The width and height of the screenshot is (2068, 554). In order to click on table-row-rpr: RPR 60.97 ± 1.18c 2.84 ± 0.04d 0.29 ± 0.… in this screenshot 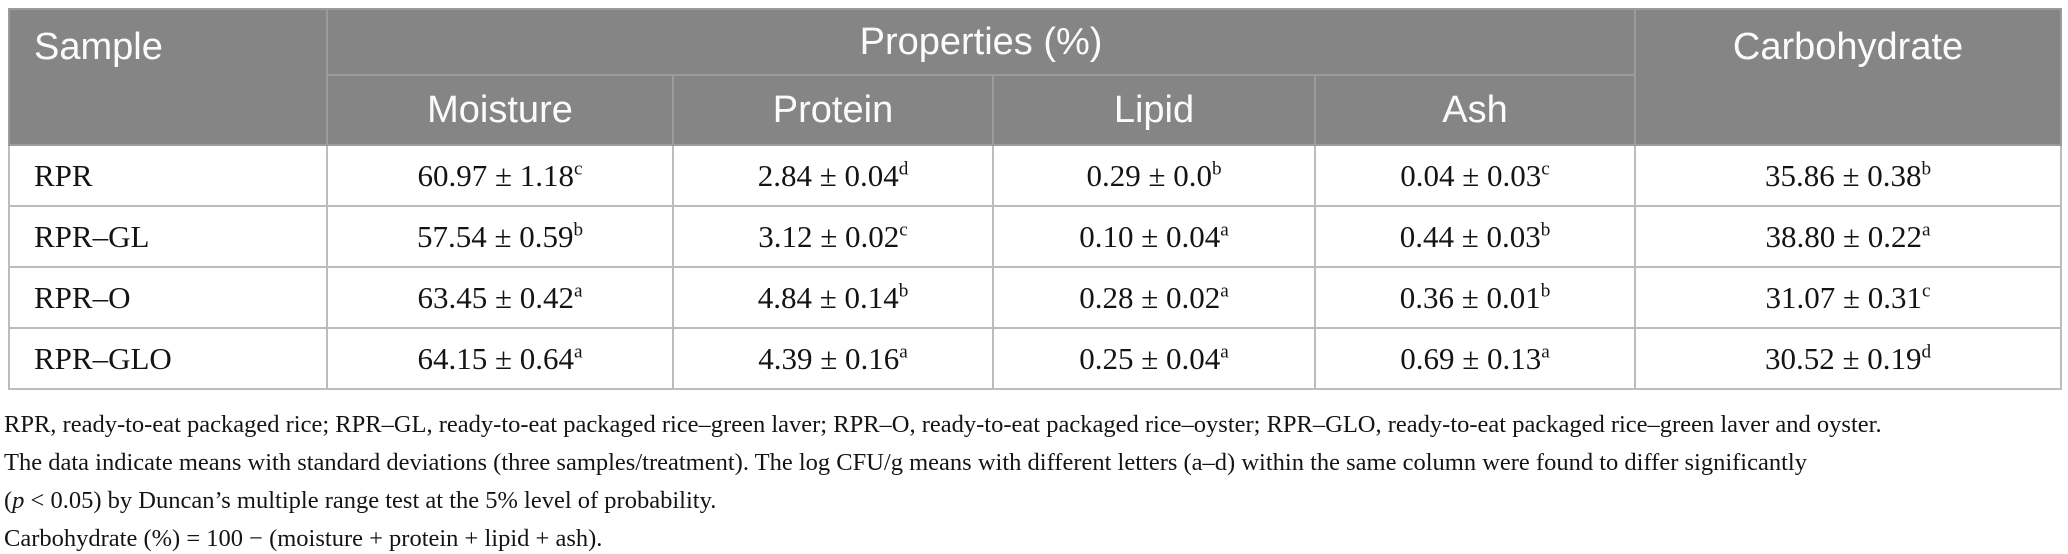, I will do `click(1035, 175)`.